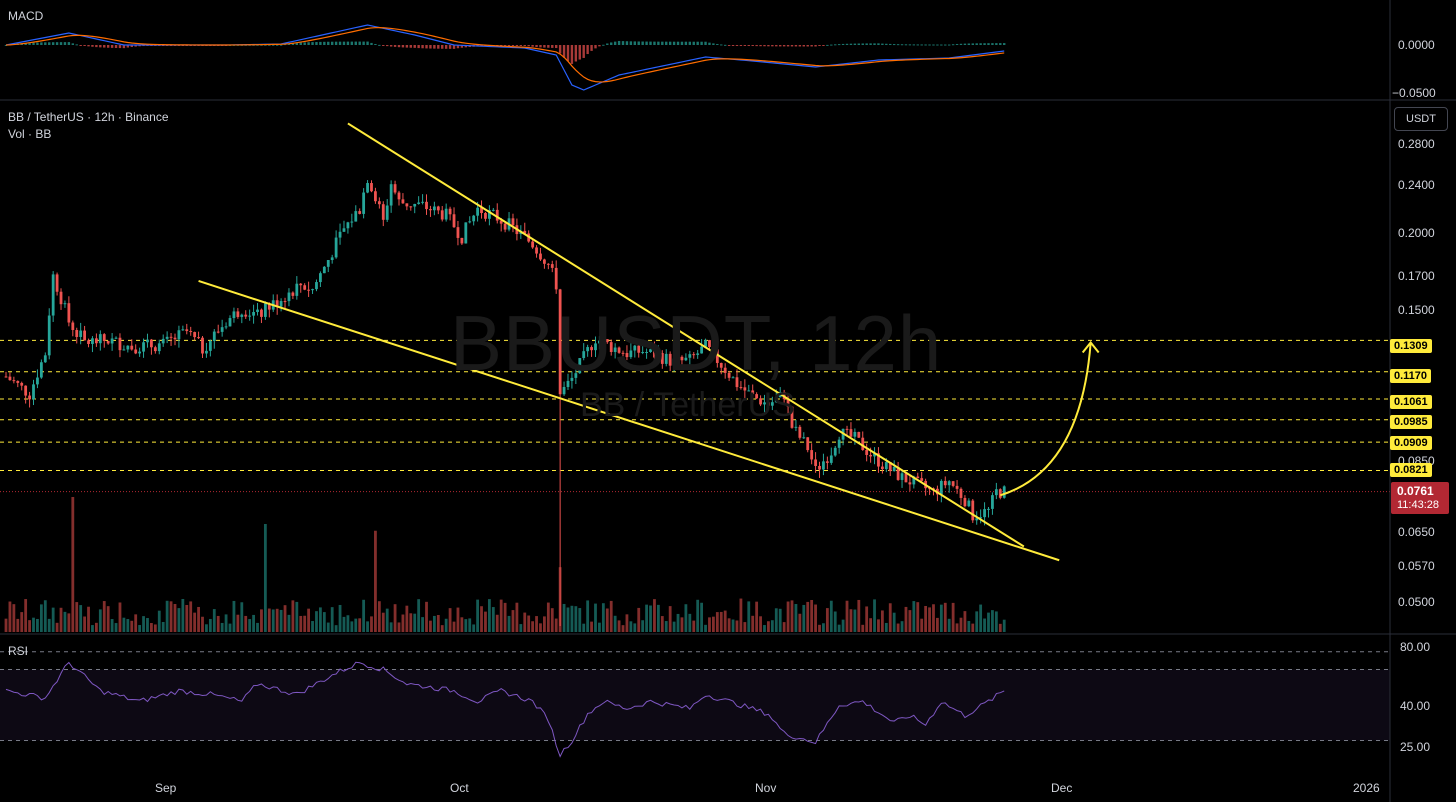  What do you see at coordinates (1045, 419) in the screenshot?
I see `projection-arrow` at bounding box center [1045, 419].